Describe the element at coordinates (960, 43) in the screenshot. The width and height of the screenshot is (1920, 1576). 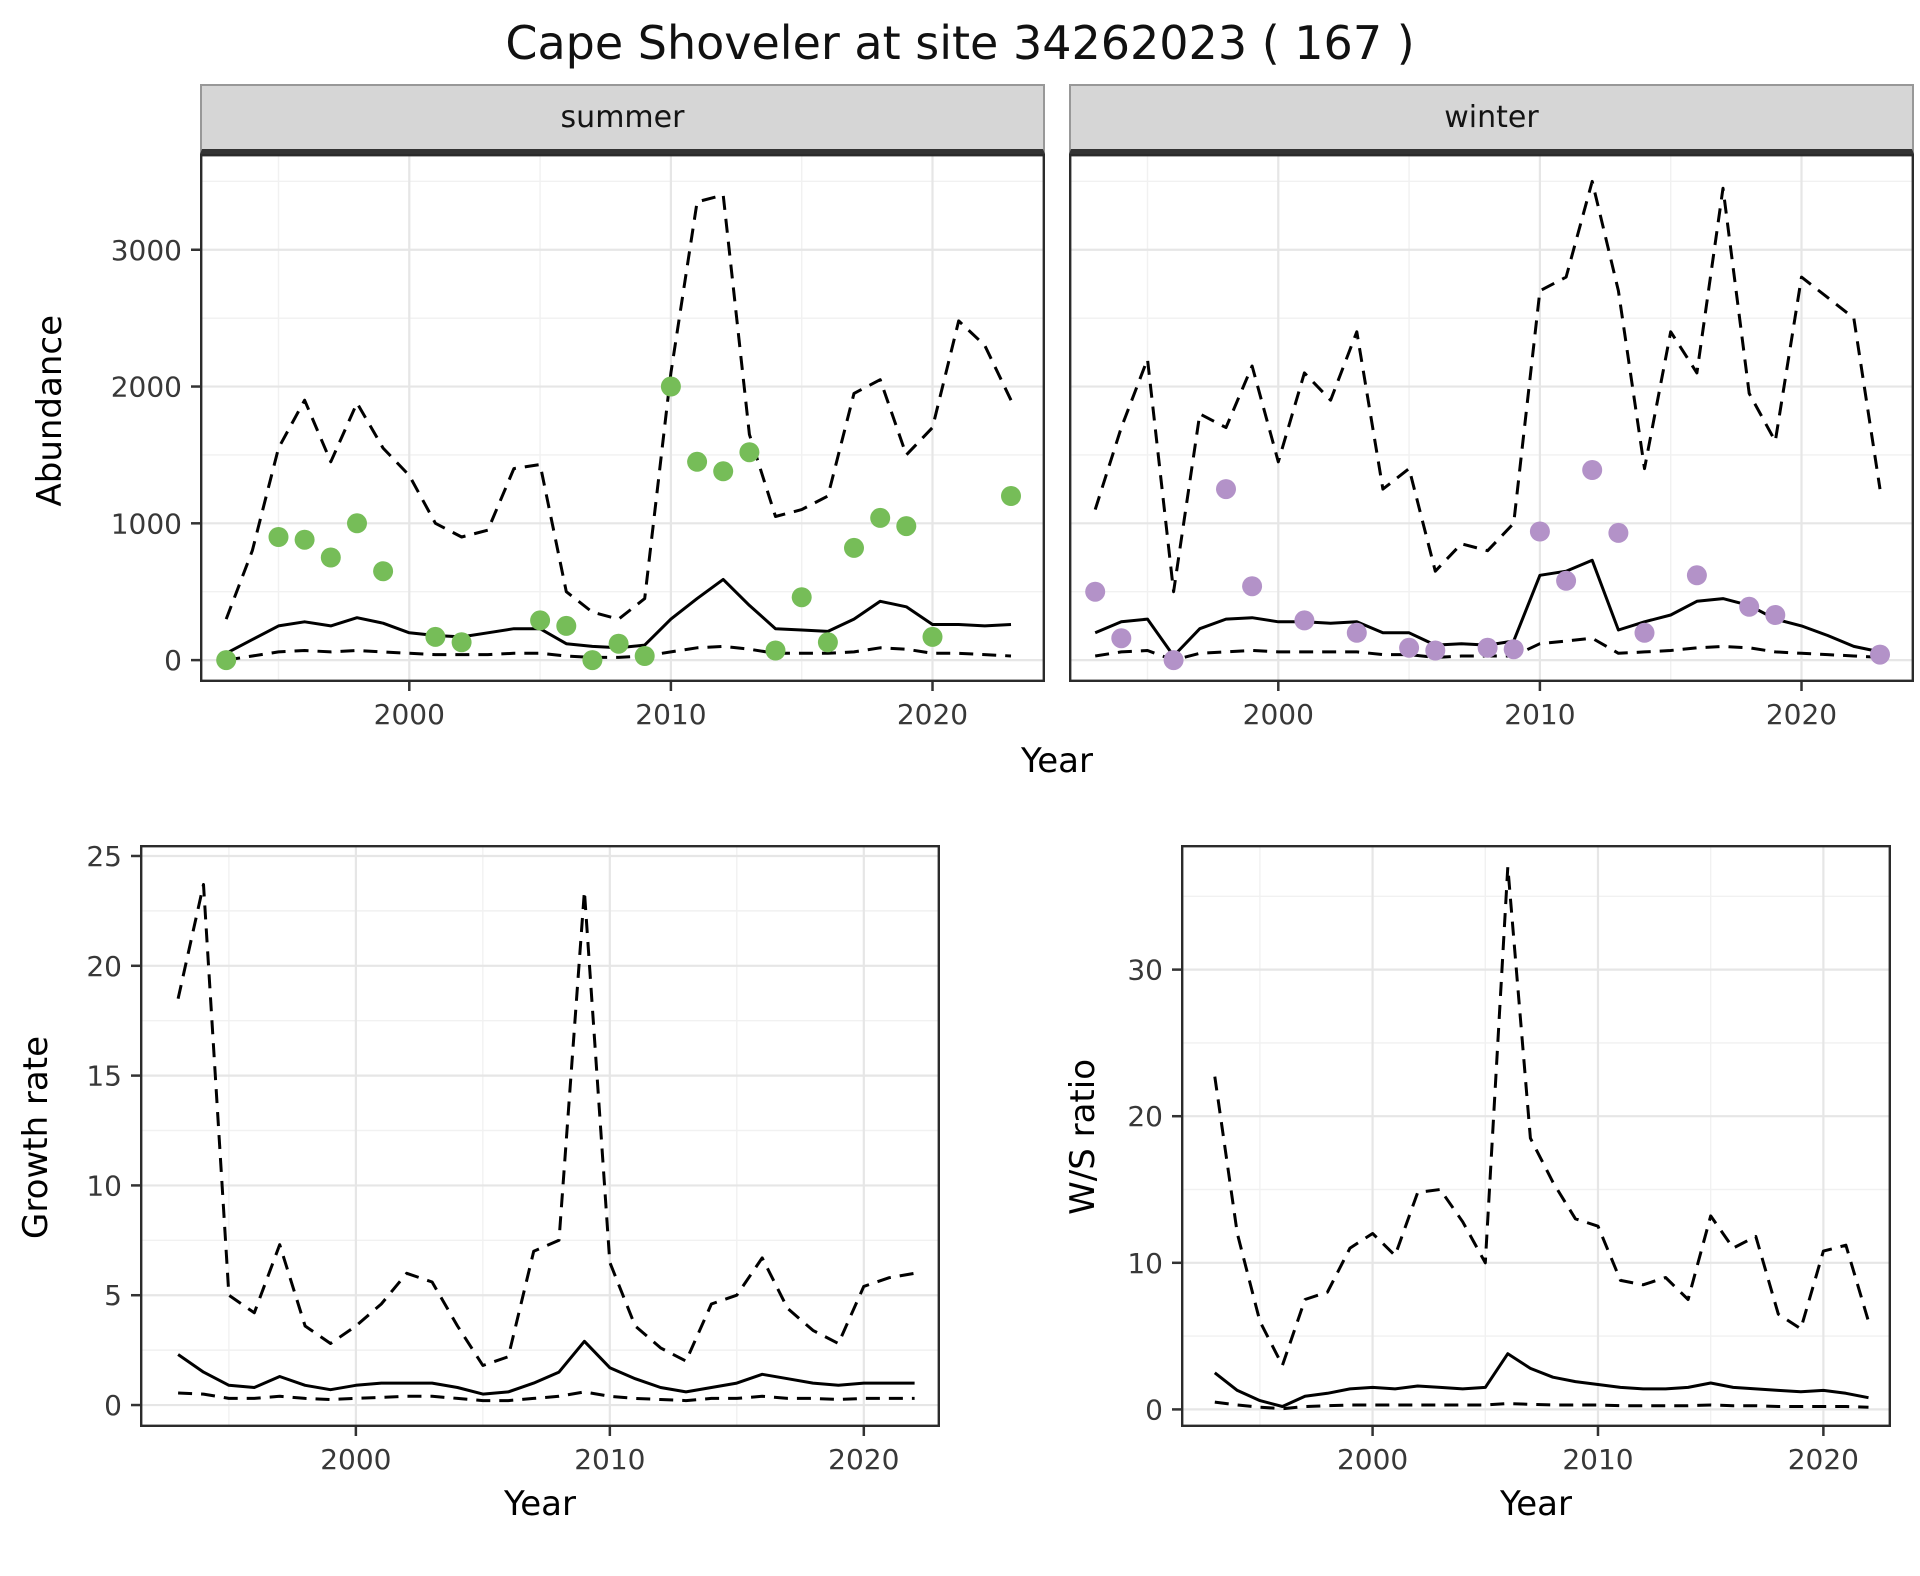
I see `chart-title: Cape Shoveler at site 34262023 ( 167 )` at that location.